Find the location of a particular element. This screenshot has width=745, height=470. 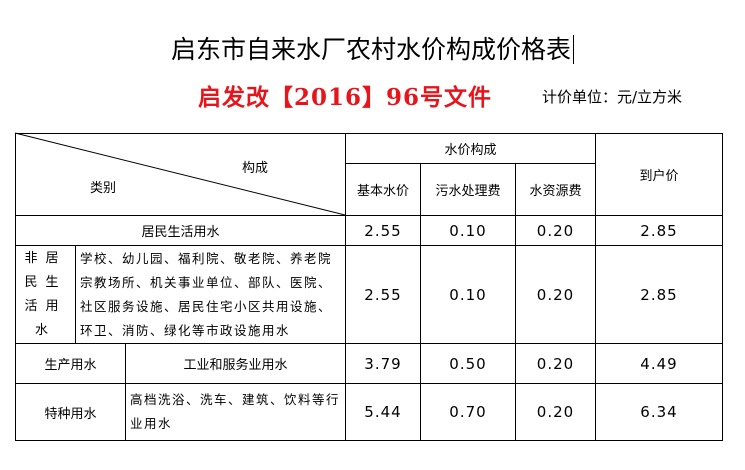

row-value: 4.49 is located at coordinates (659, 363).